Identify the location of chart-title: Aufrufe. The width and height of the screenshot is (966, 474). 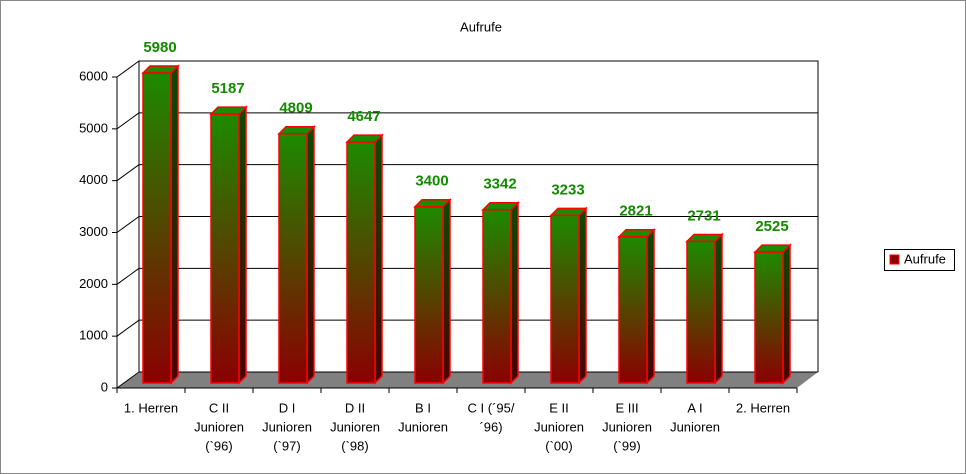
(481, 26).